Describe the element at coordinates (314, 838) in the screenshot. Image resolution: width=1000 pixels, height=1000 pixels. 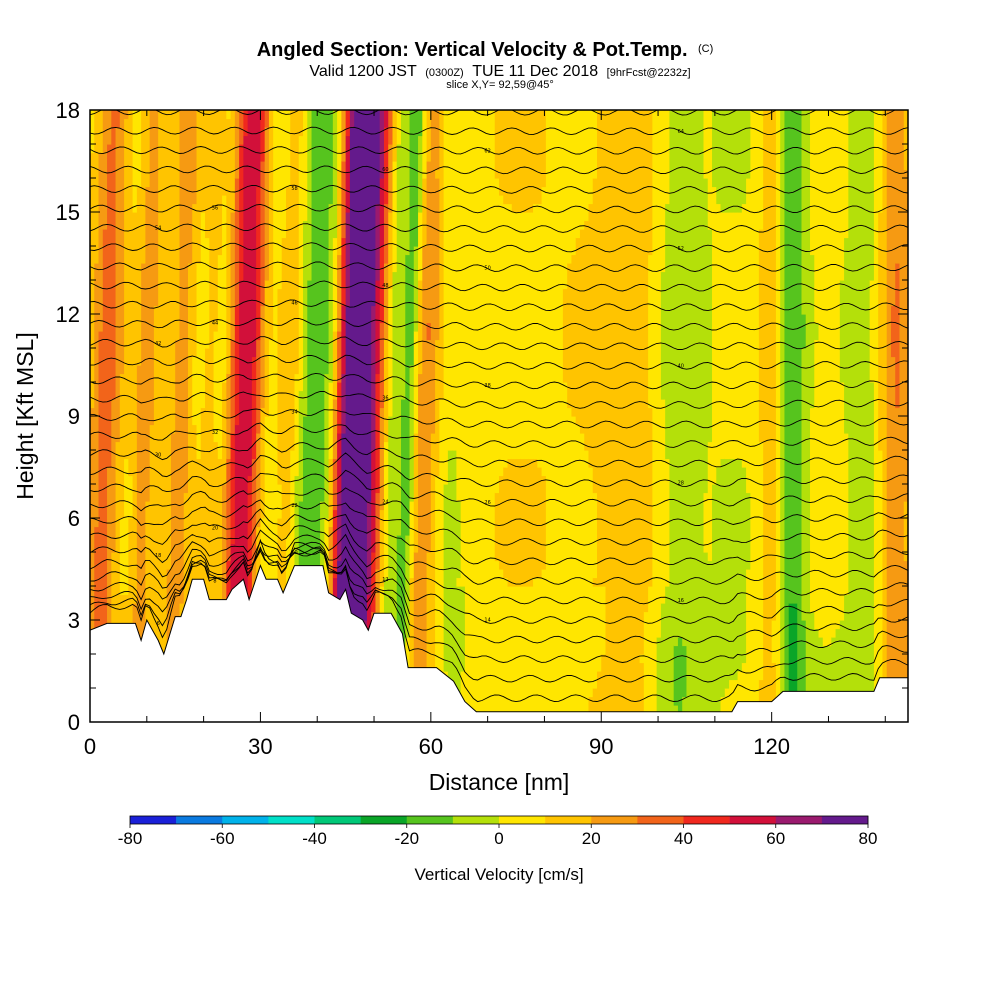
I see `colorbar-tick-label: -40` at that location.